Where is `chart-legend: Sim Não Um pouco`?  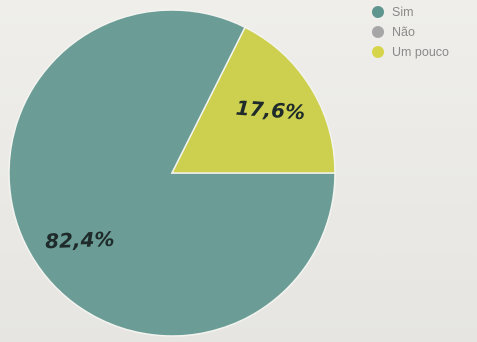 chart-legend: Sim Não Um pouco is located at coordinates (424, 32).